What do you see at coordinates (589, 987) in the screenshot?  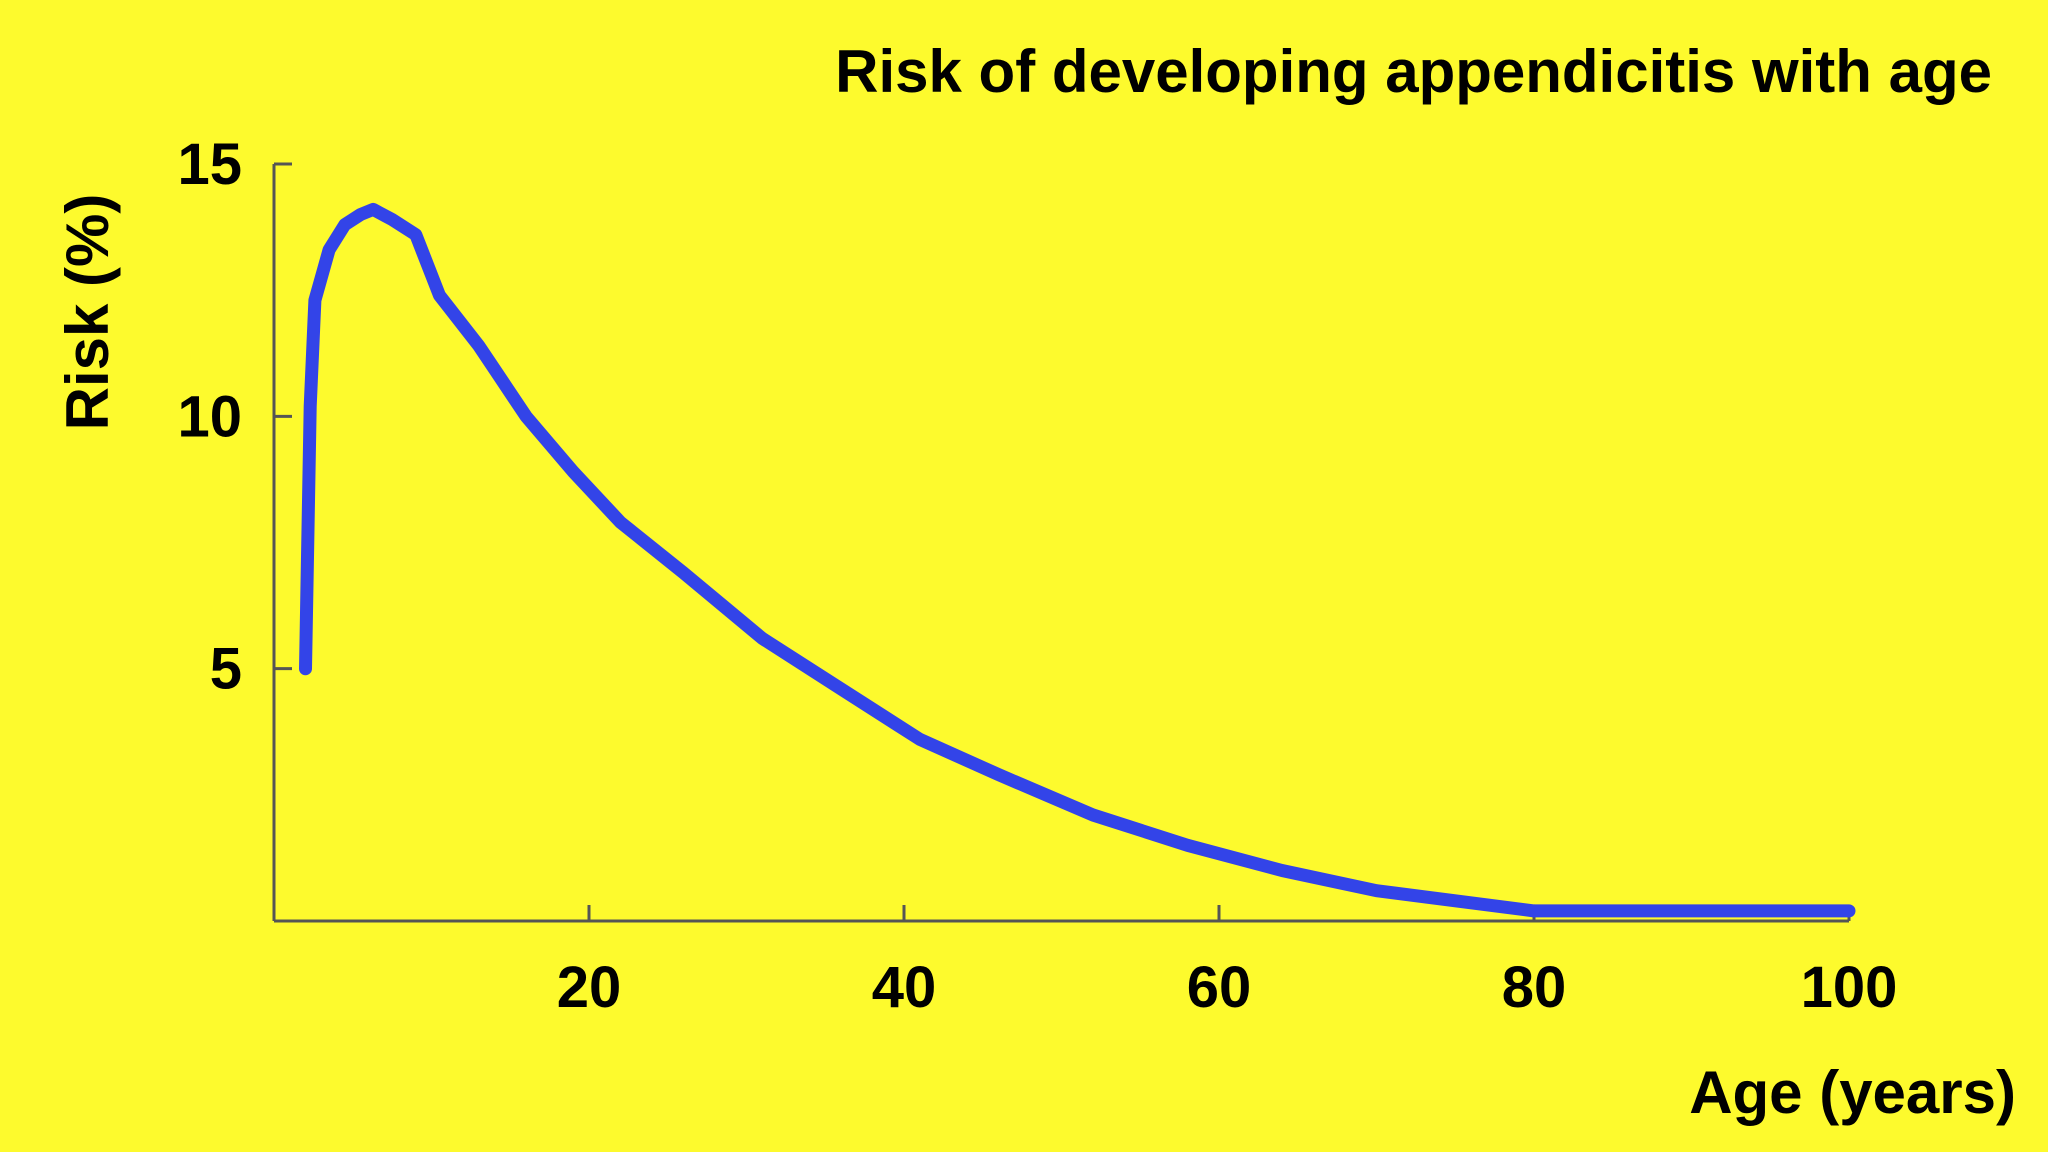 I see `x-tick-label: 20` at bounding box center [589, 987].